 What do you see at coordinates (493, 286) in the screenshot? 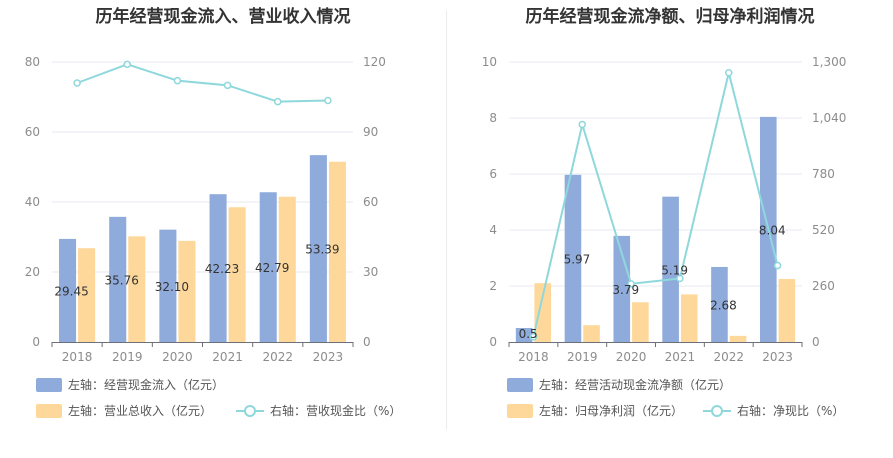
I see `y-left-tick-label: 2` at bounding box center [493, 286].